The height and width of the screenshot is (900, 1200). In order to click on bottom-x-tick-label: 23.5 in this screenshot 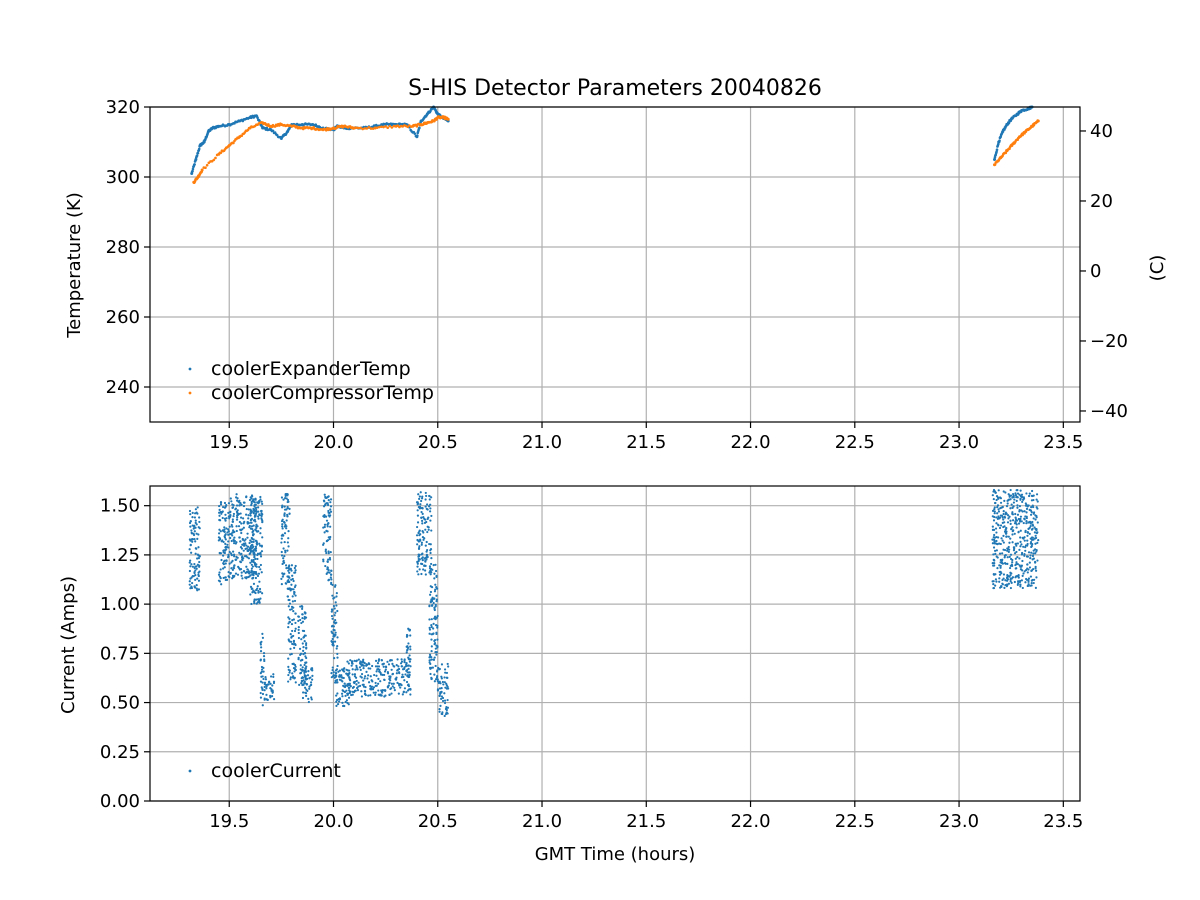, I will do `click(1063, 821)`.